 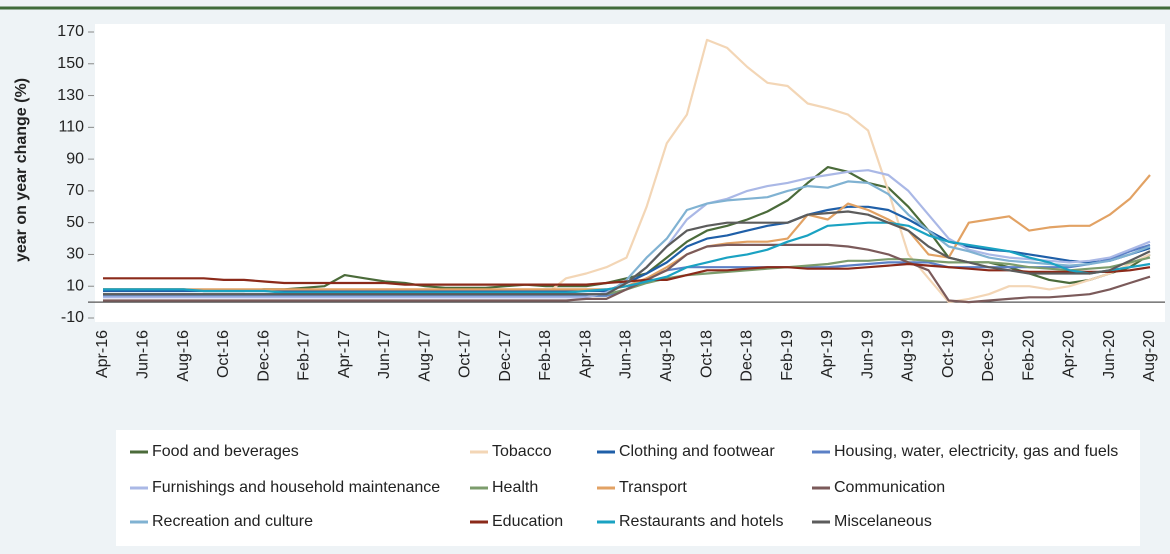 What do you see at coordinates (827, 354) in the screenshot?
I see `x-tick-label: Apr-19` at bounding box center [827, 354].